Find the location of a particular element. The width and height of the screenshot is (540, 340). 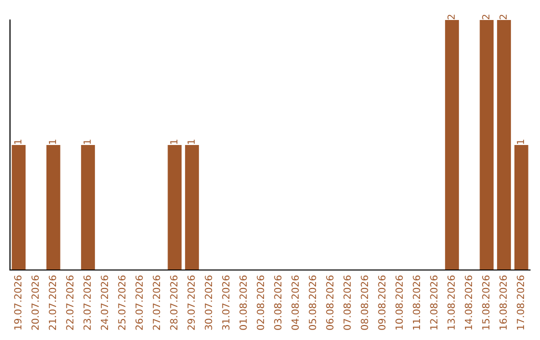

x-tick-label: 04.08.2026 is located at coordinates (295, 302).